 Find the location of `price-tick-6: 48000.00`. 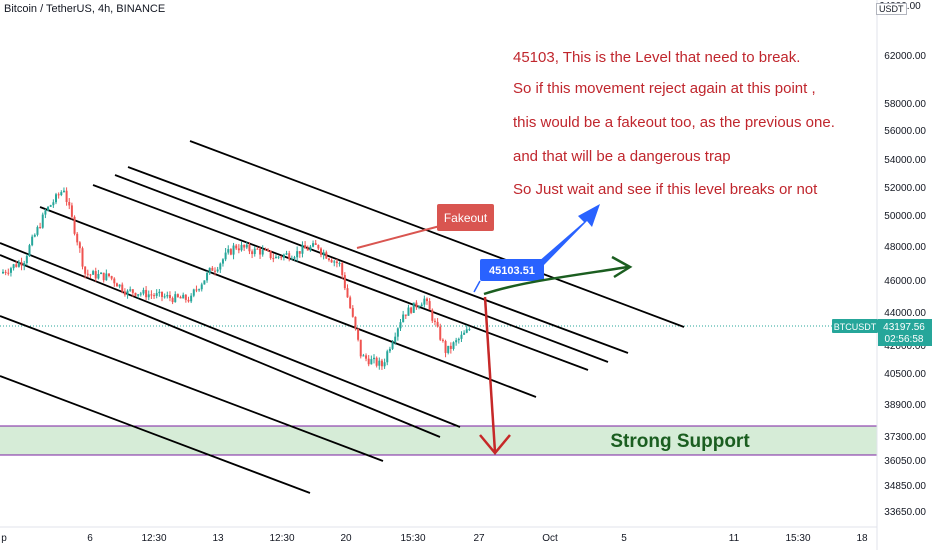

price-tick-6: 48000.00 is located at coordinates (905, 247).